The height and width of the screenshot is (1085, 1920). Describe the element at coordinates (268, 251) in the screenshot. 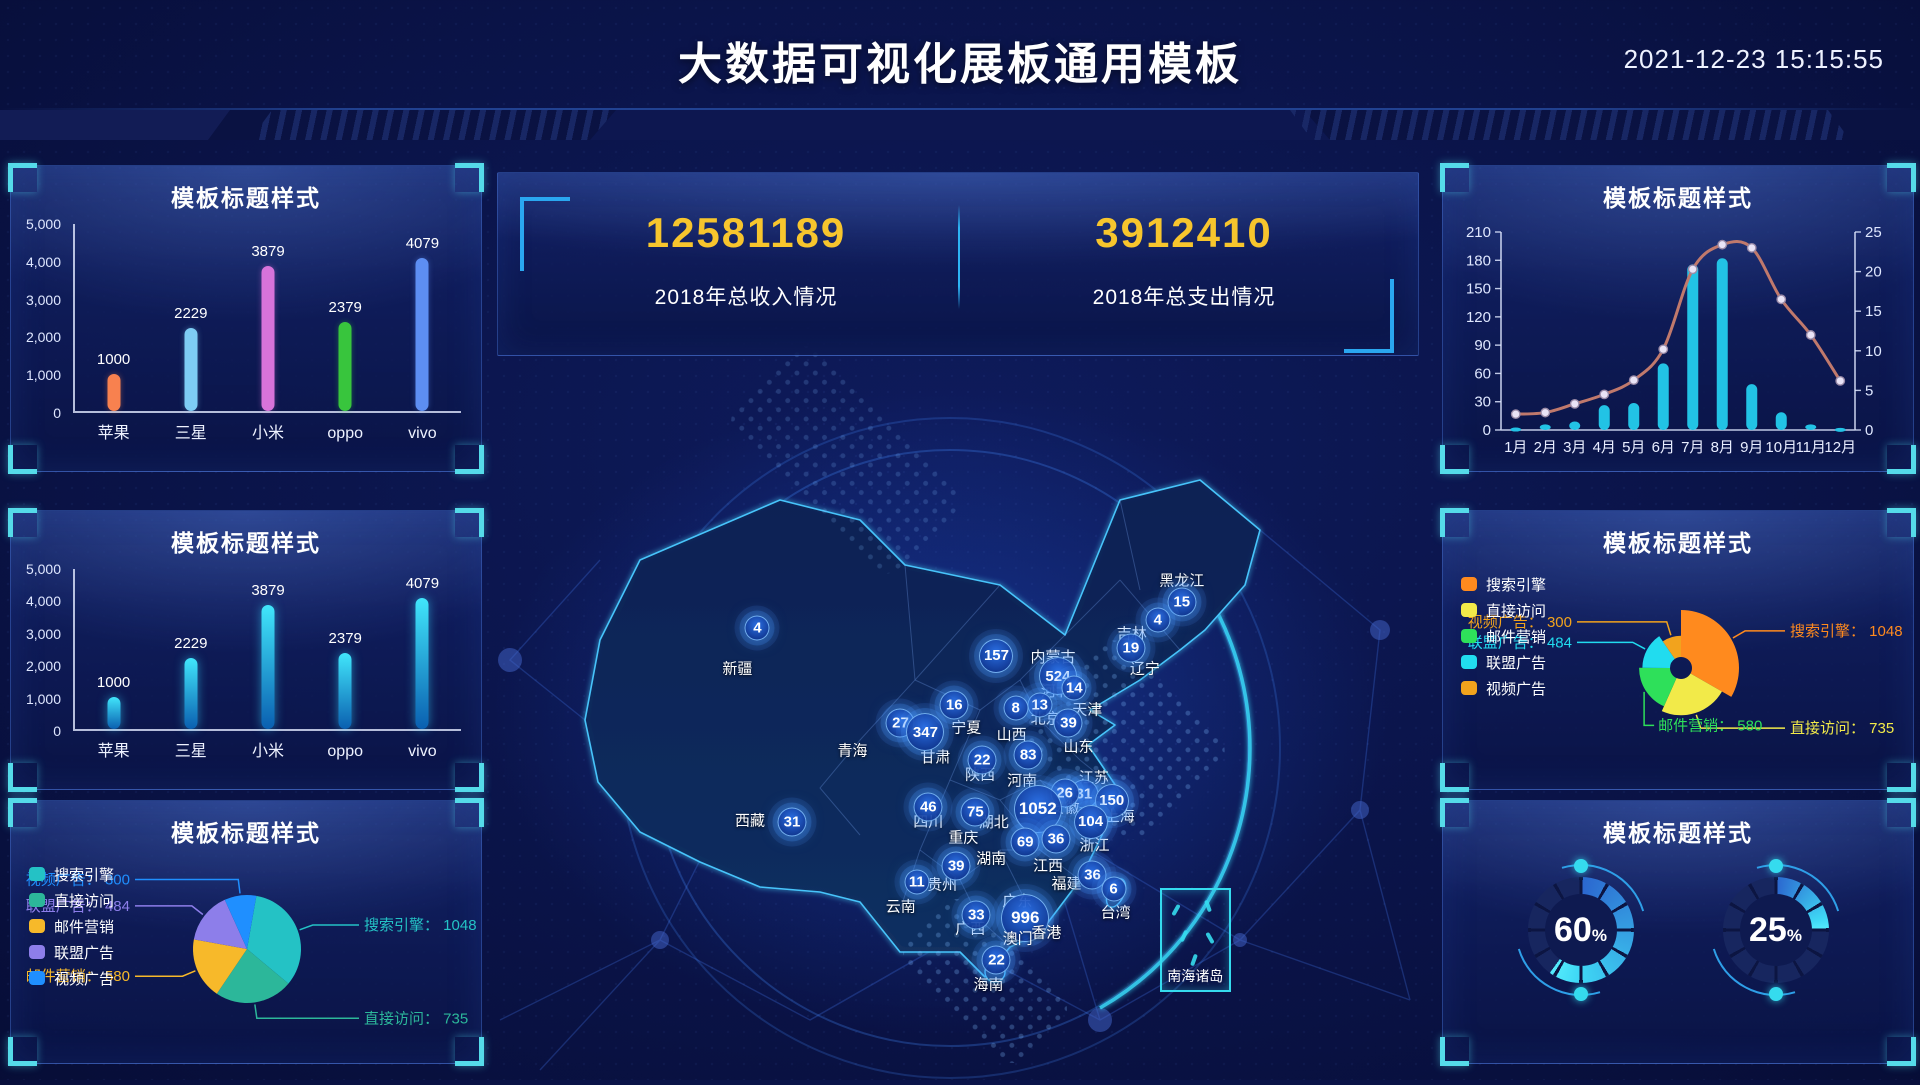

I see `bar-value-label: 3879` at that location.